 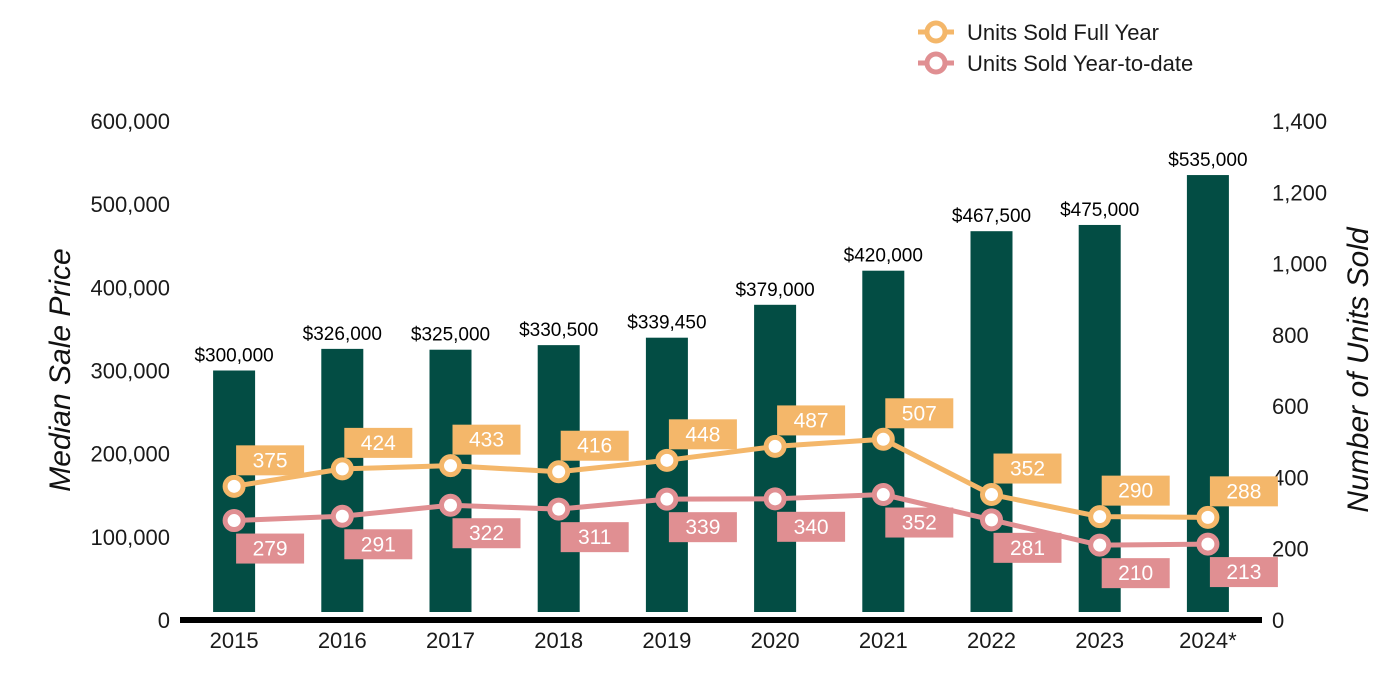 I want to click on bar-value-label: $339,450, so click(x=666, y=323).